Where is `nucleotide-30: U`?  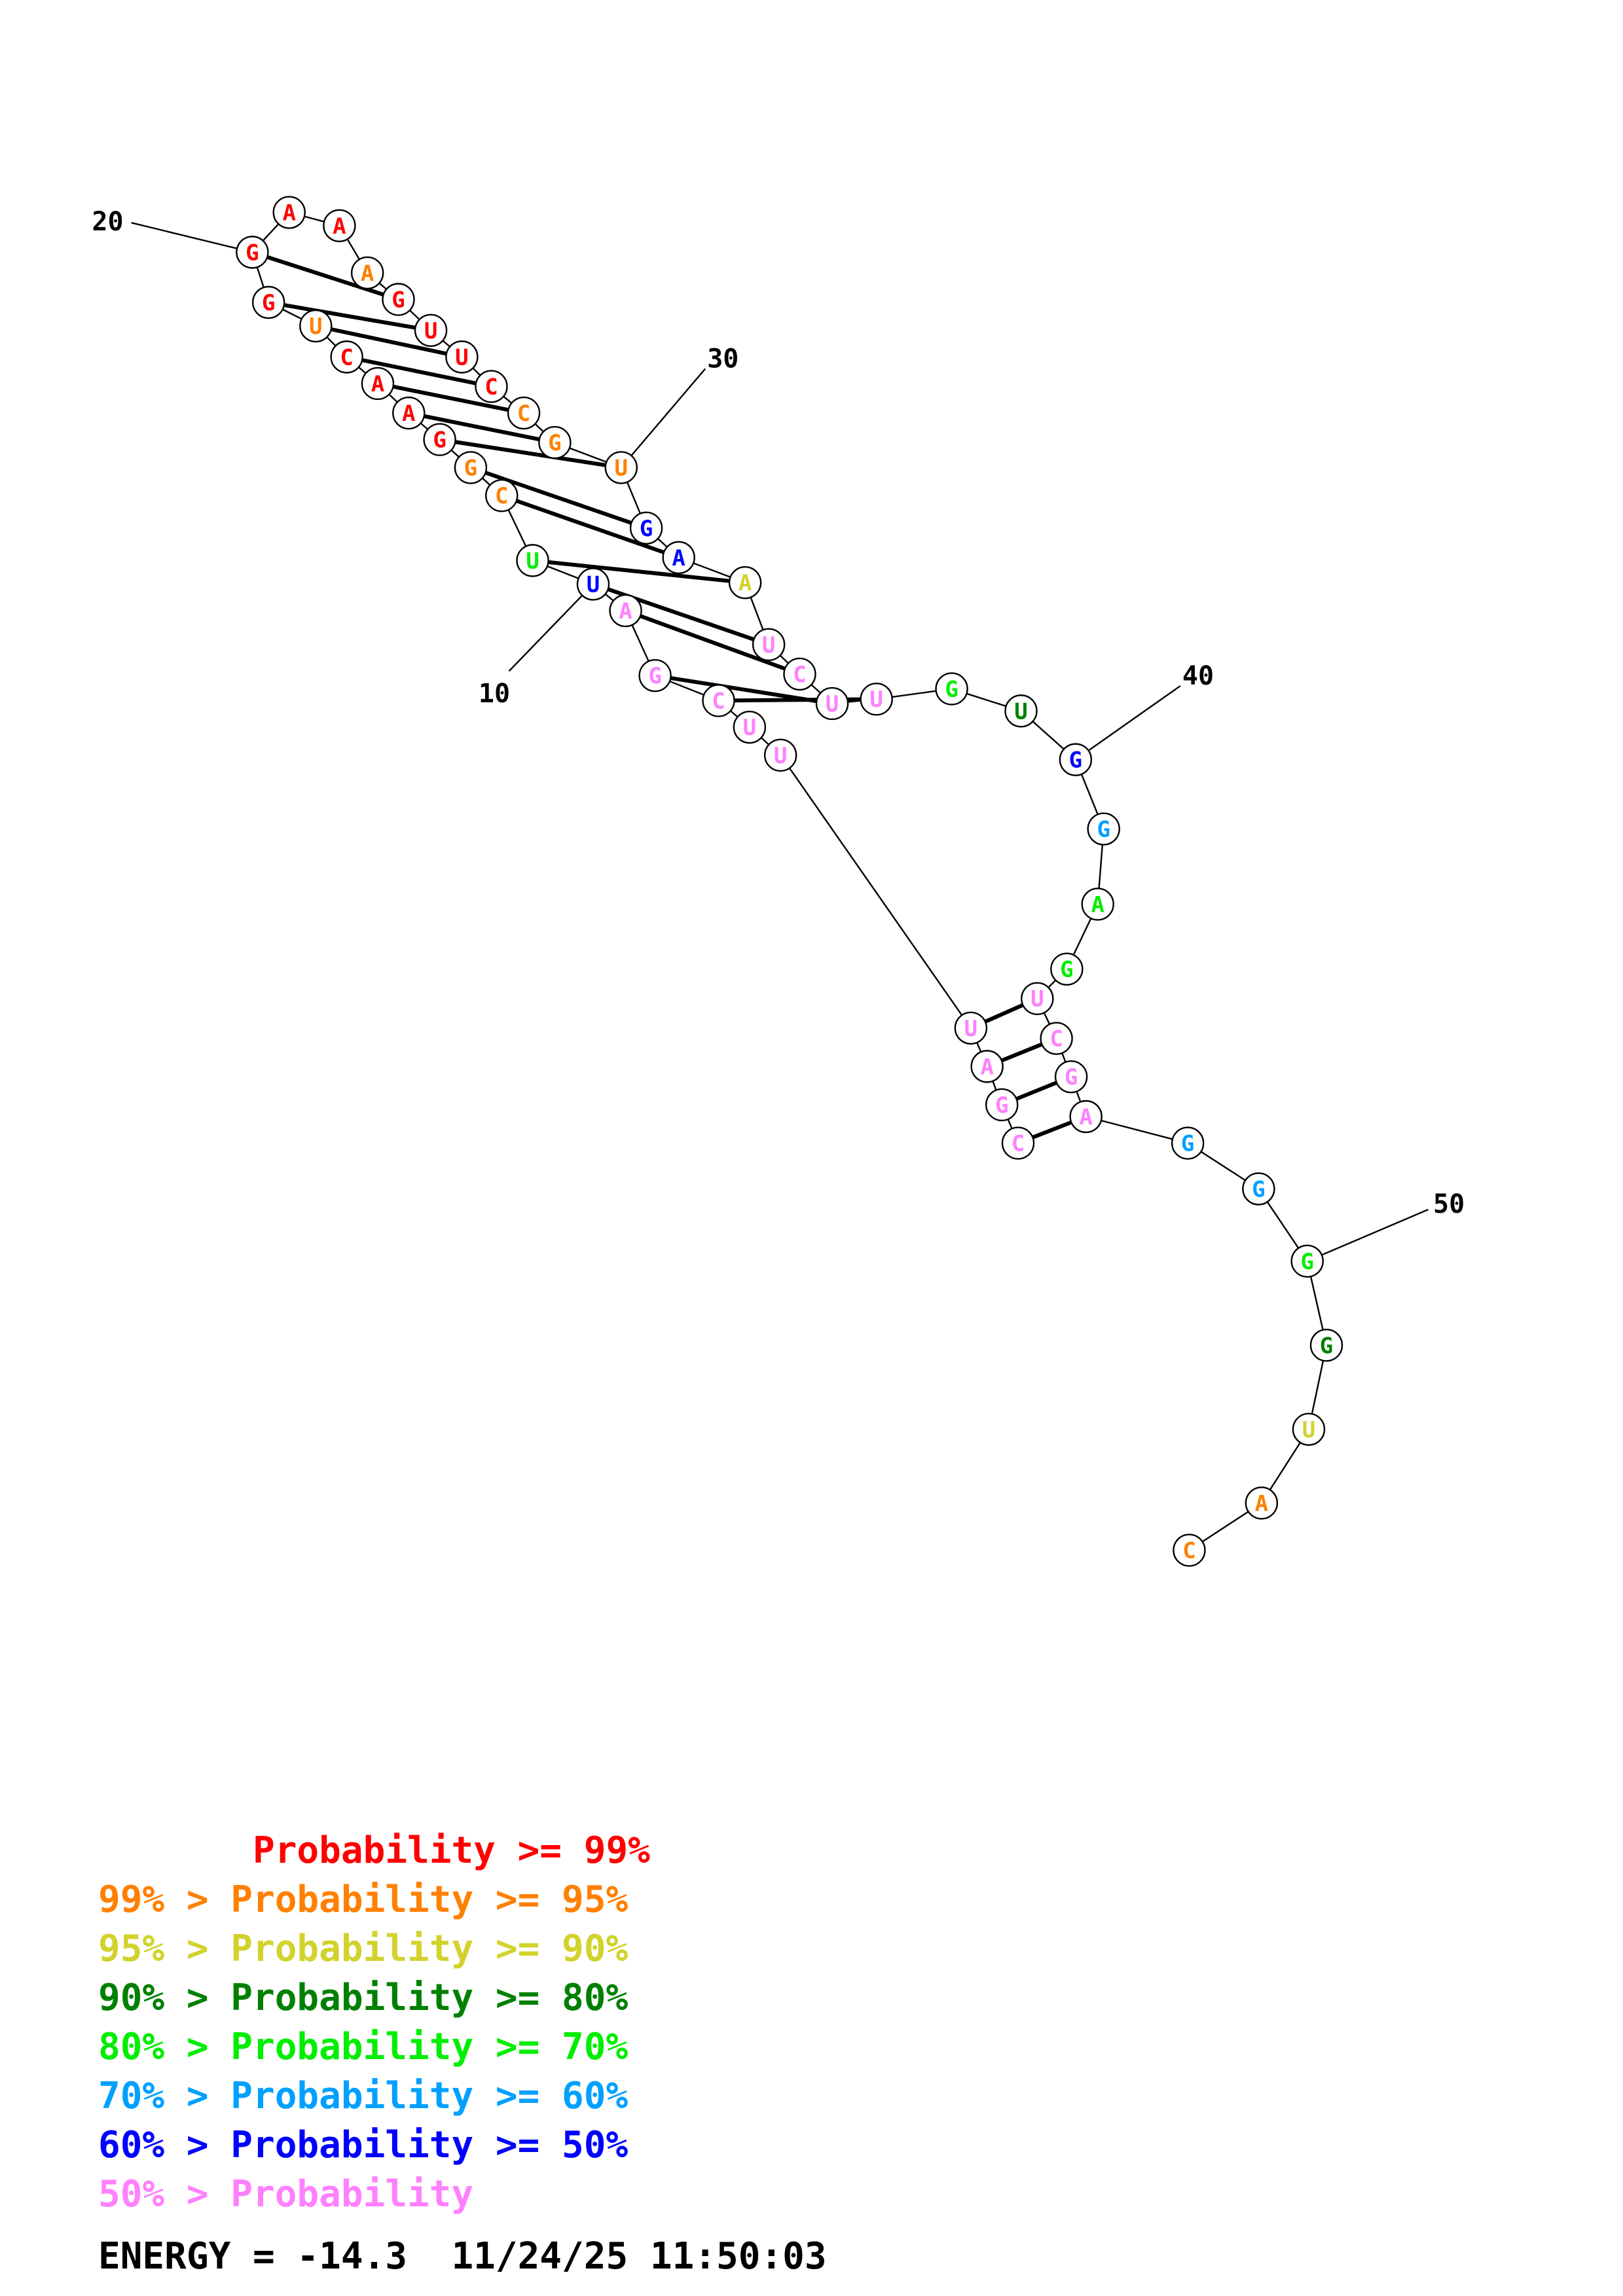
nucleotide-30: U is located at coordinates (621, 467).